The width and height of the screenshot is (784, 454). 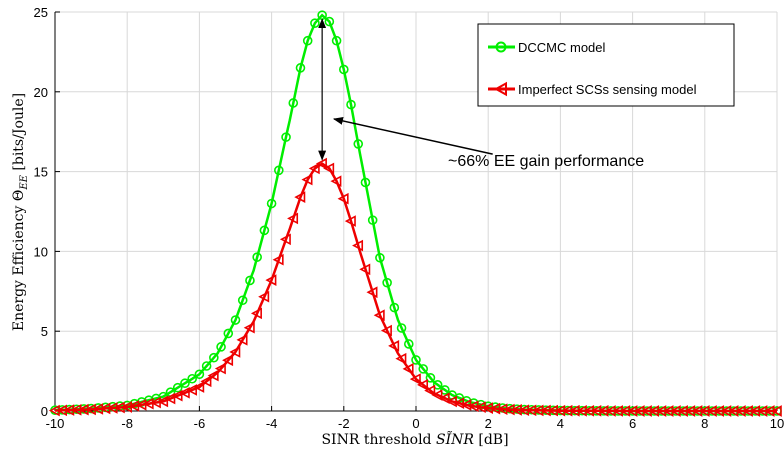 What do you see at coordinates (344, 423) in the screenshot?
I see `x-tick-label: -2` at bounding box center [344, 423].